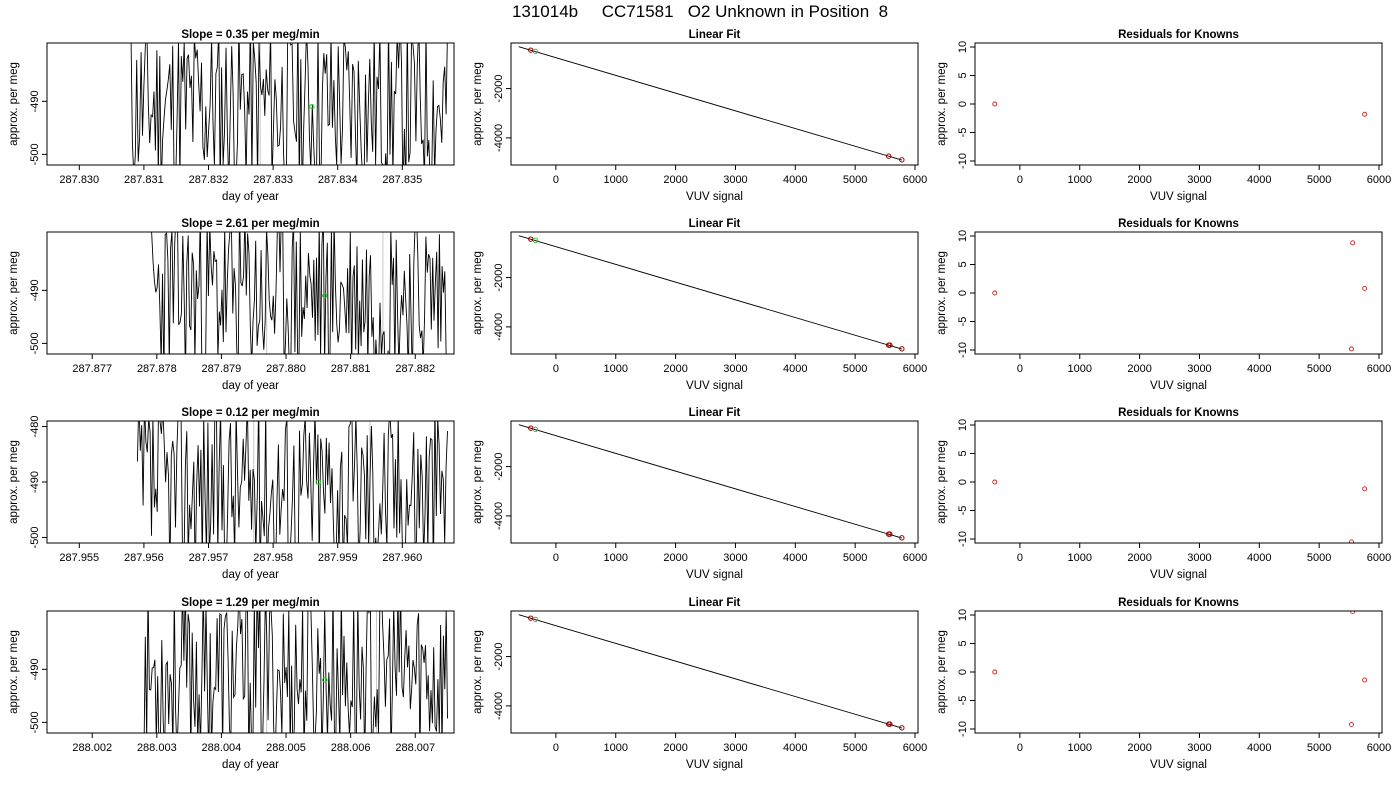  Describe the element at coordinates (963, 453) in the screenshot. I see `y-tick-label: 5` at that location.